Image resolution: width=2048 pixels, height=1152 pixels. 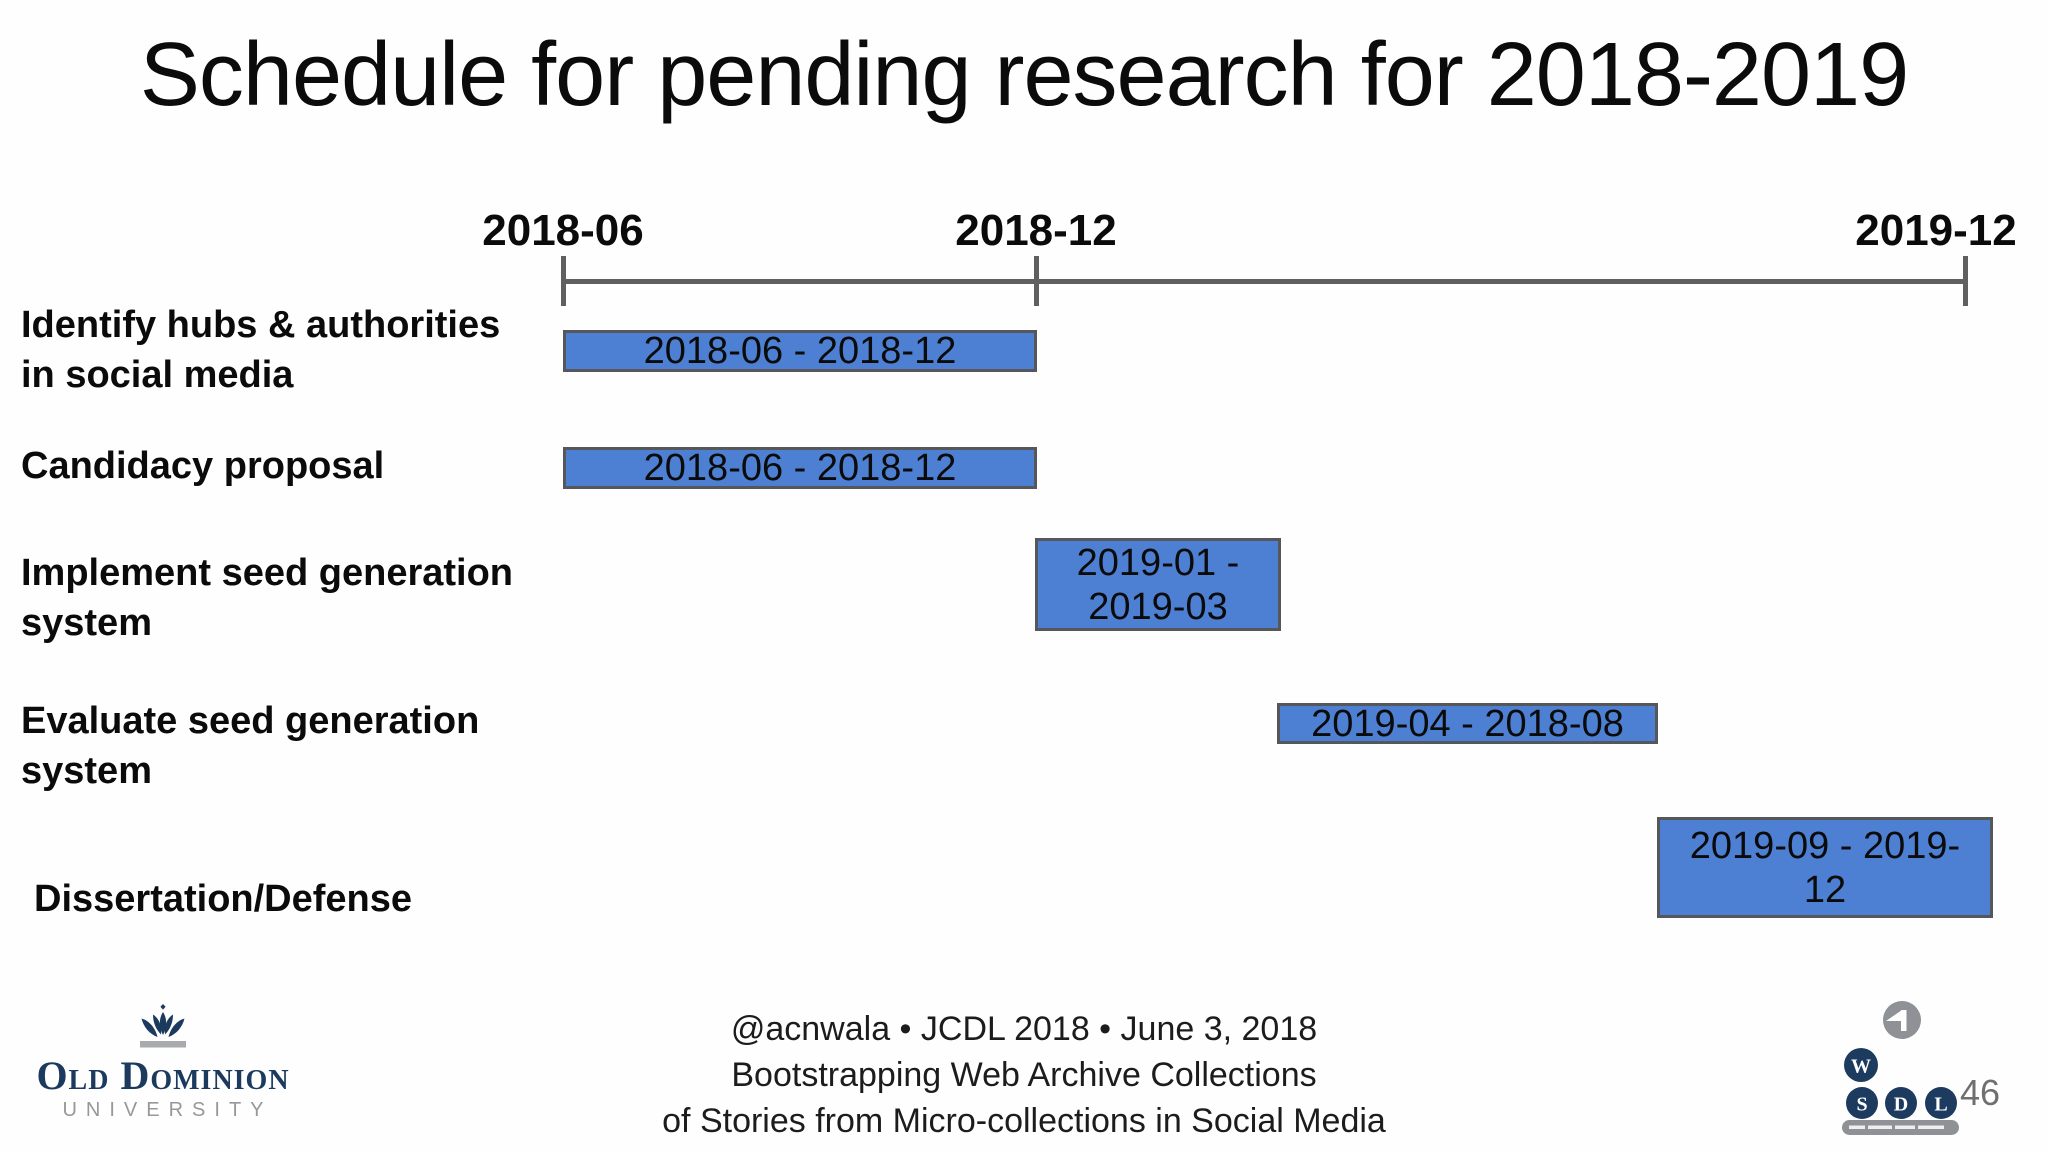 What do you see at coordinates (1825, 867) in the screenshot?
I see `task-bar: 2019-09 - 2019- 12` at bounding box center [1825, 867].